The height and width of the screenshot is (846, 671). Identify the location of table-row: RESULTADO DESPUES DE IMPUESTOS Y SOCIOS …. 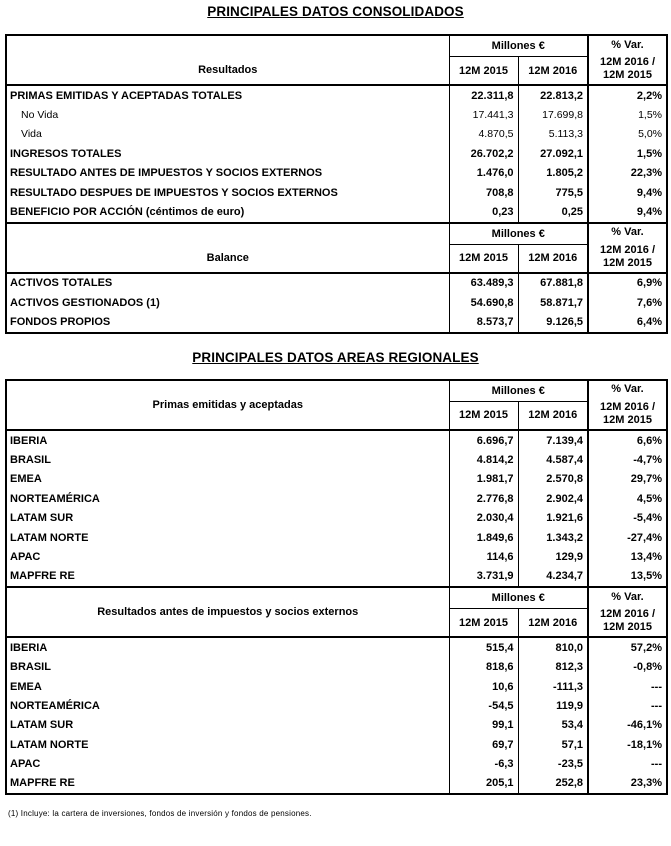
(336, 192).